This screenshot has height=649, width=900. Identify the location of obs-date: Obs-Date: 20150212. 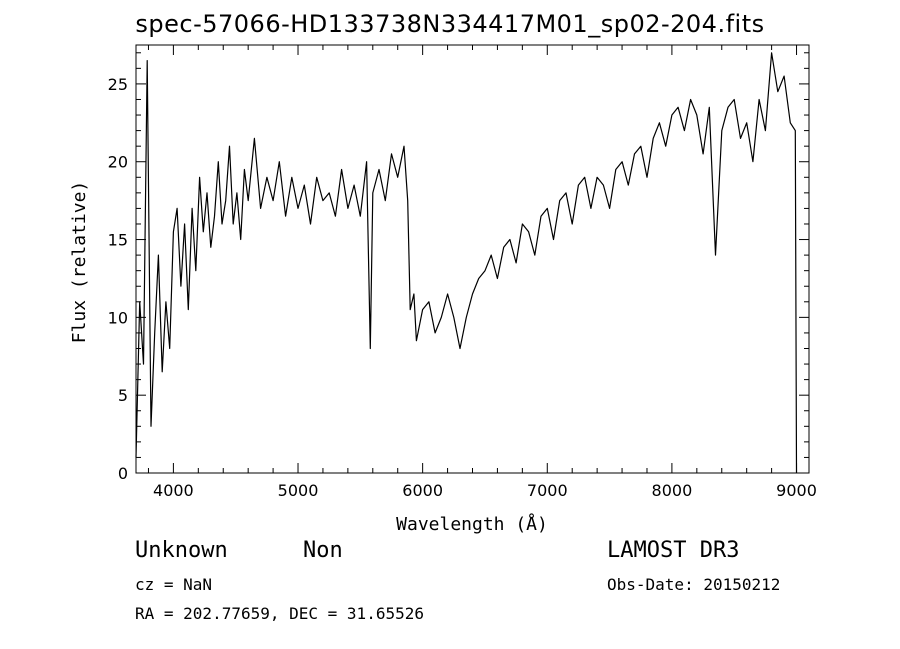
(694, 584).